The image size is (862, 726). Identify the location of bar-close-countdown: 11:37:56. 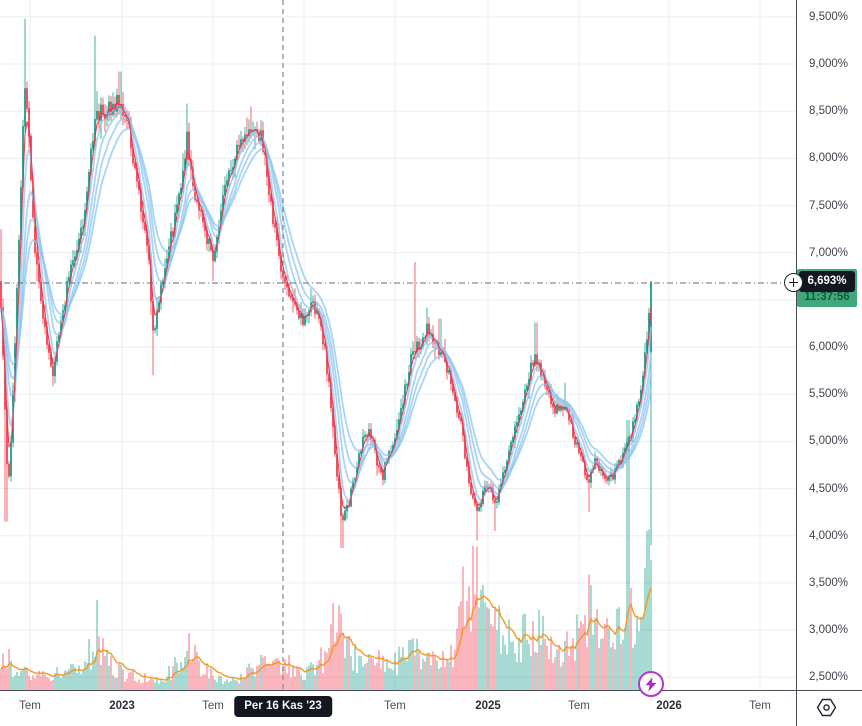
(827, 297).